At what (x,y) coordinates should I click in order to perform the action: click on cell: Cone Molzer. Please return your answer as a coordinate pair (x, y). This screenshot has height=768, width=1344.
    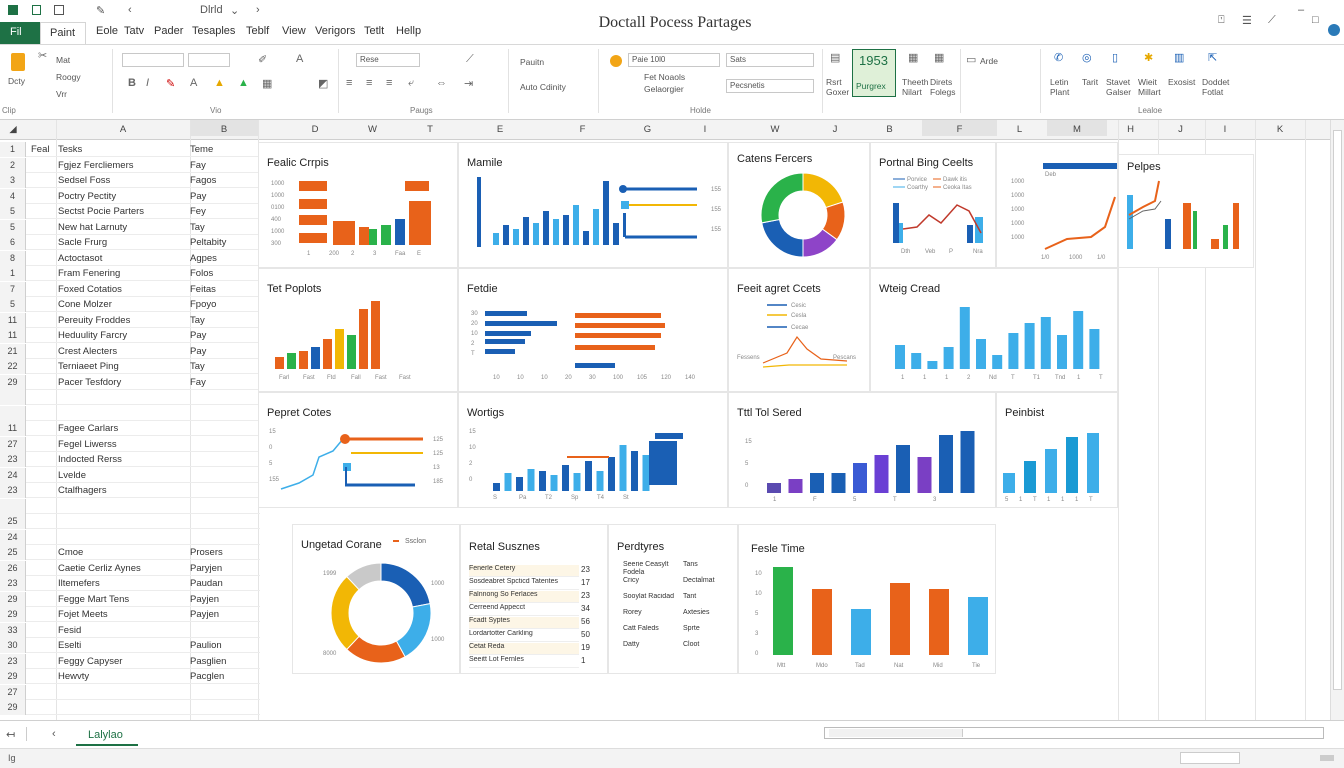
    Looking at the image, I should click on (85, 304).